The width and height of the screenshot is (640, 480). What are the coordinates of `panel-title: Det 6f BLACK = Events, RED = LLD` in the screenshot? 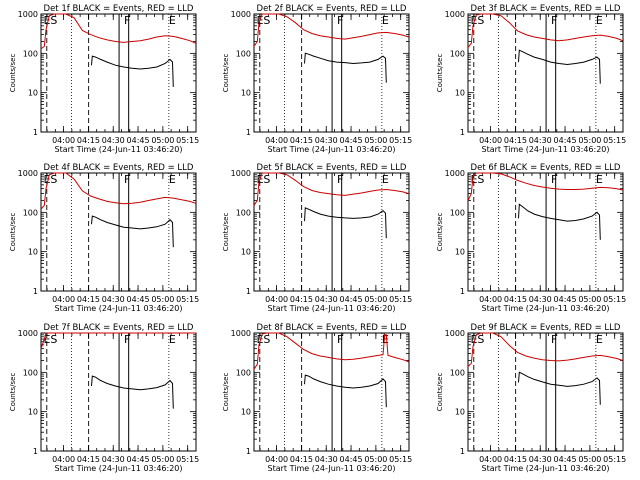 It's located at (546, 168).